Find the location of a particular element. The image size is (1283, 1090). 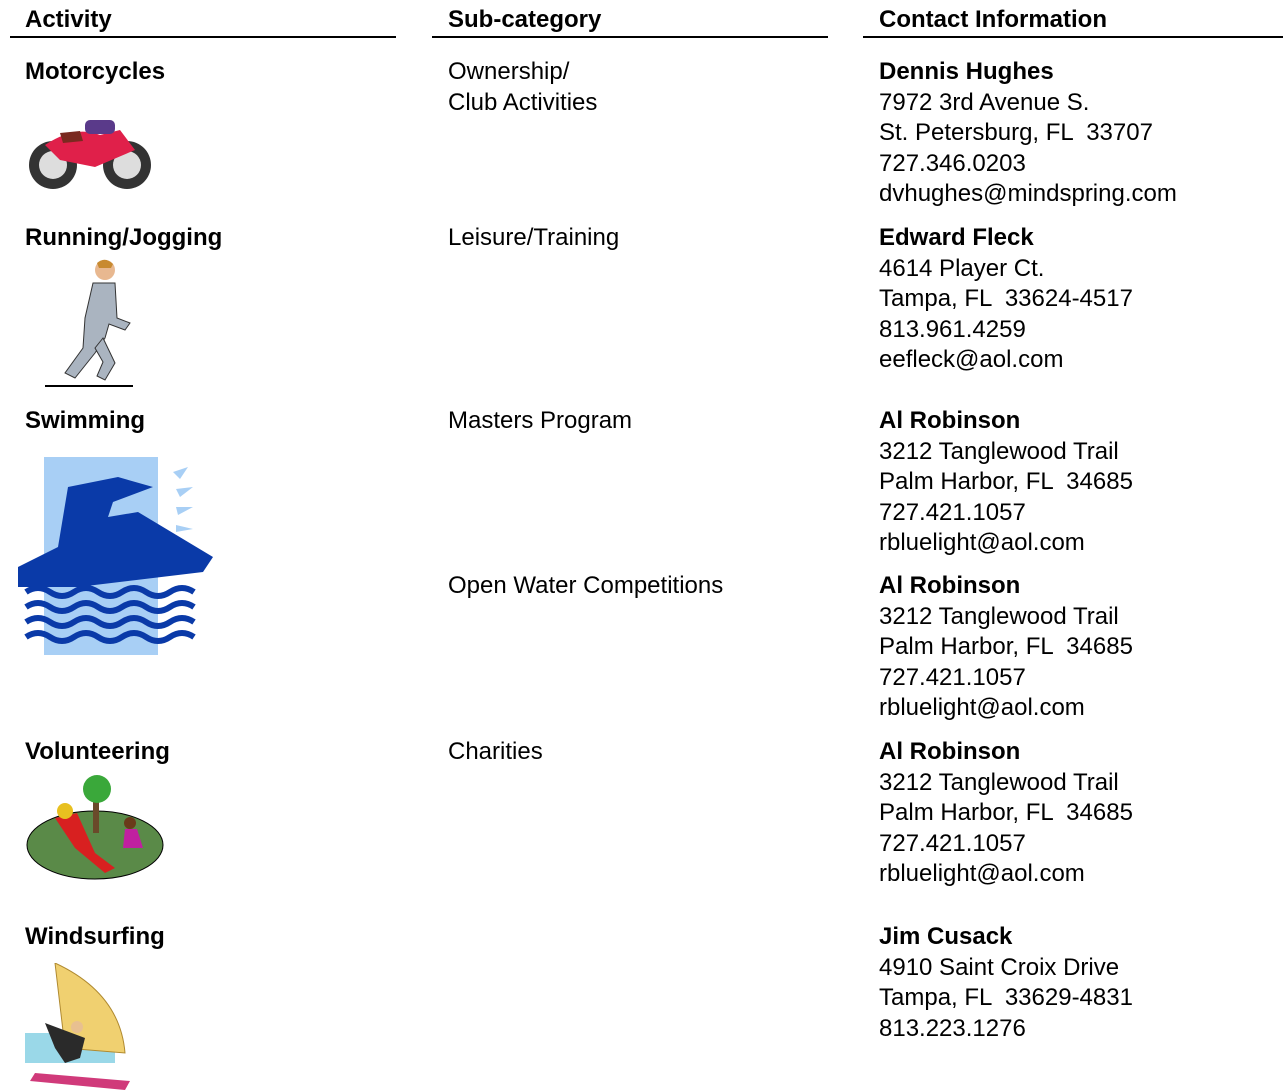

contact-line: Tampa, FL 33624-4517 is located at coordinates (1006, 298).